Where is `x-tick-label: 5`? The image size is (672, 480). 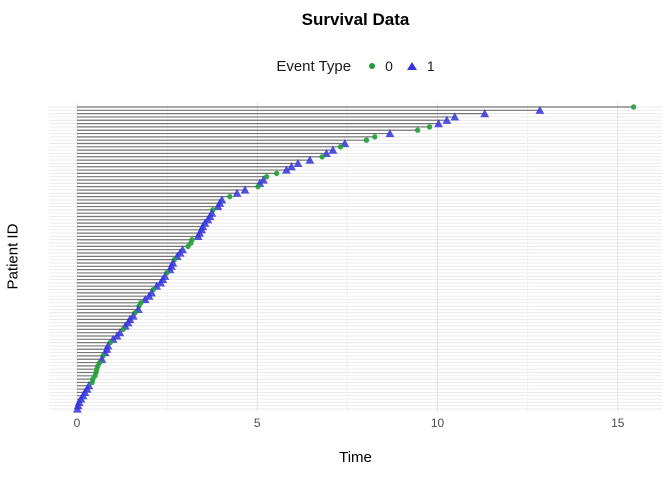
x-tick-label: 5 is located at coordinates (257, 423).